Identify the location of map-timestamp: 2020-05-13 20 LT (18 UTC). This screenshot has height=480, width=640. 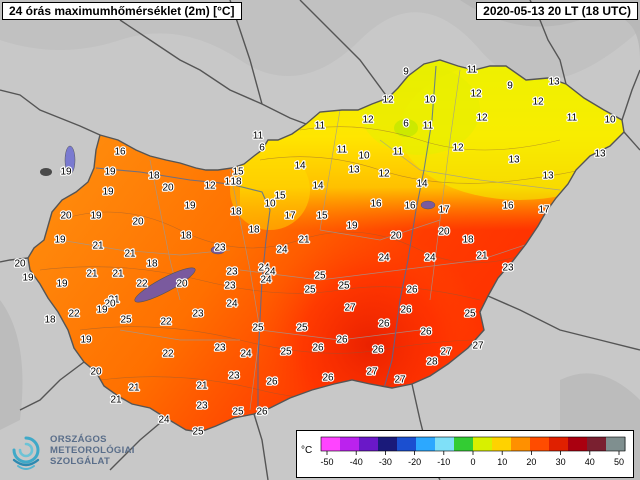
(557, 11).